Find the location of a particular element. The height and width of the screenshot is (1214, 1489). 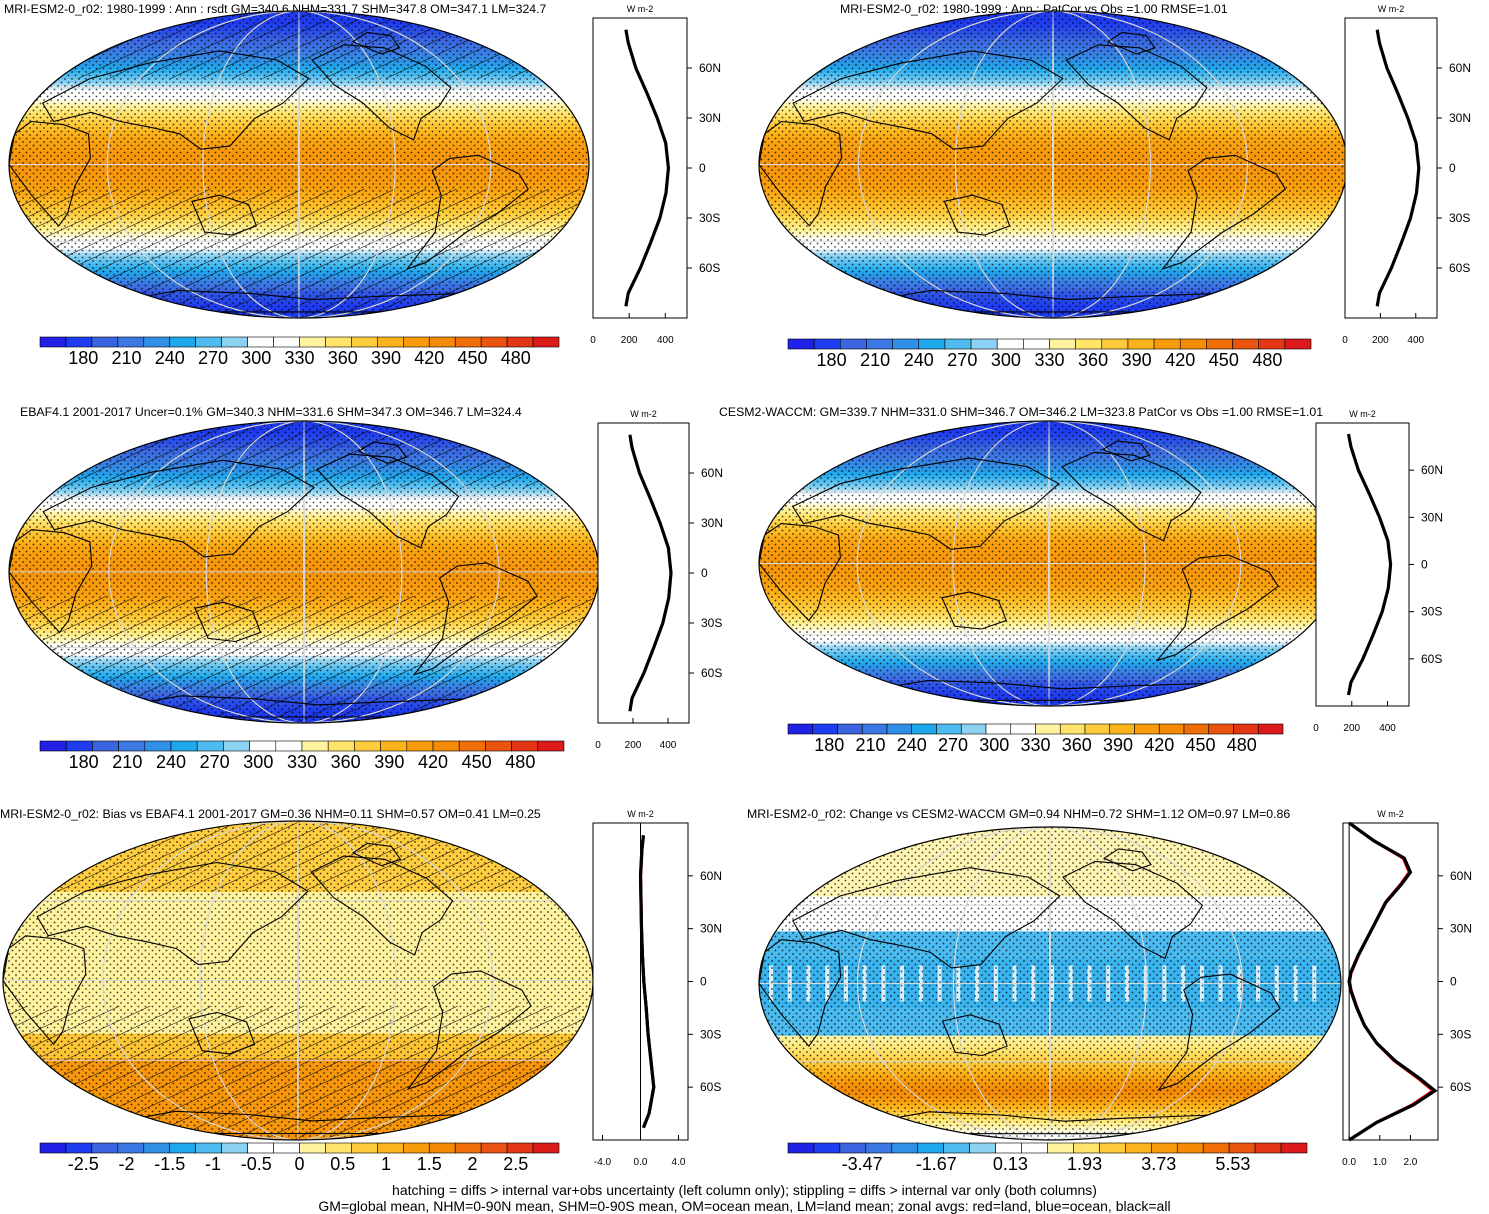

zonal-xtick-label: 2.0 is located at coordinates (1410, 1162).